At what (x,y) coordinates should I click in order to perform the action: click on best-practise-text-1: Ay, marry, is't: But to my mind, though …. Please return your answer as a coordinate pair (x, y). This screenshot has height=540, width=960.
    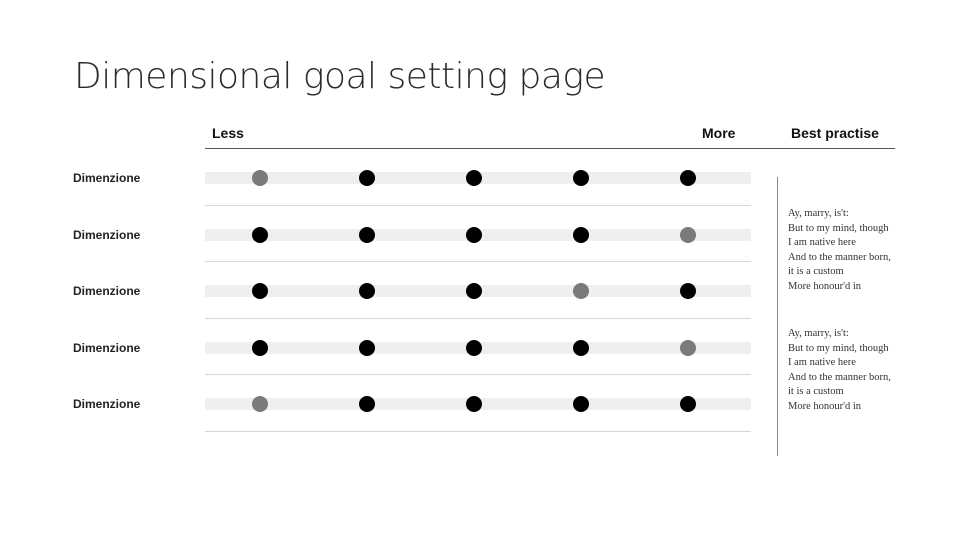
    Looking at the image, I should click on (839, 250).